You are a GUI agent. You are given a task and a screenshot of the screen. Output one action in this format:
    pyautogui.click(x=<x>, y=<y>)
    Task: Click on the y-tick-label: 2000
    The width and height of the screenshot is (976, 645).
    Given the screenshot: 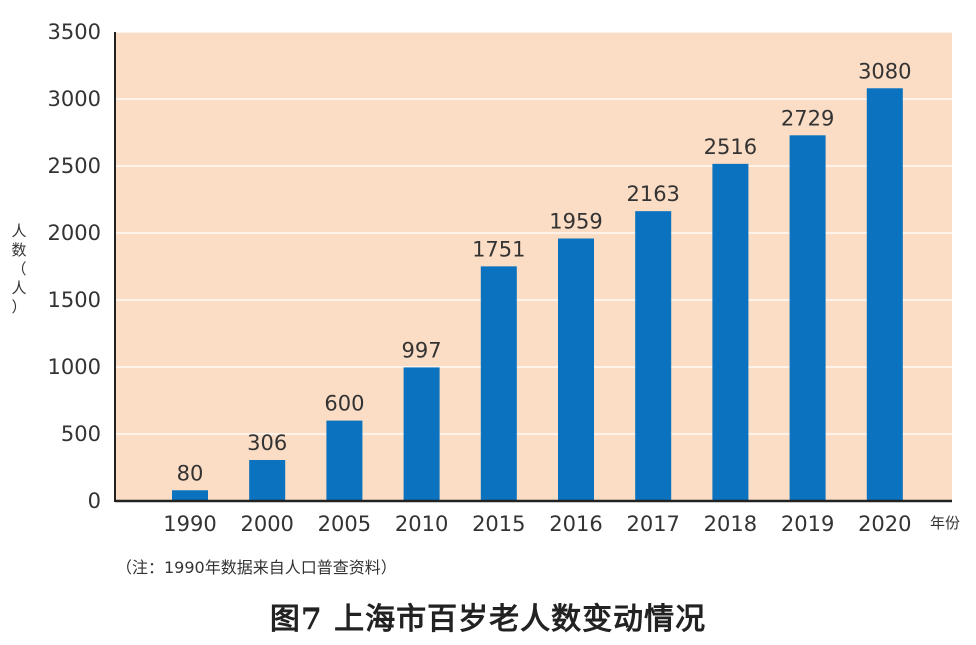 What is the action you would take?
    pyautogui.click(x=74, y=233)
    